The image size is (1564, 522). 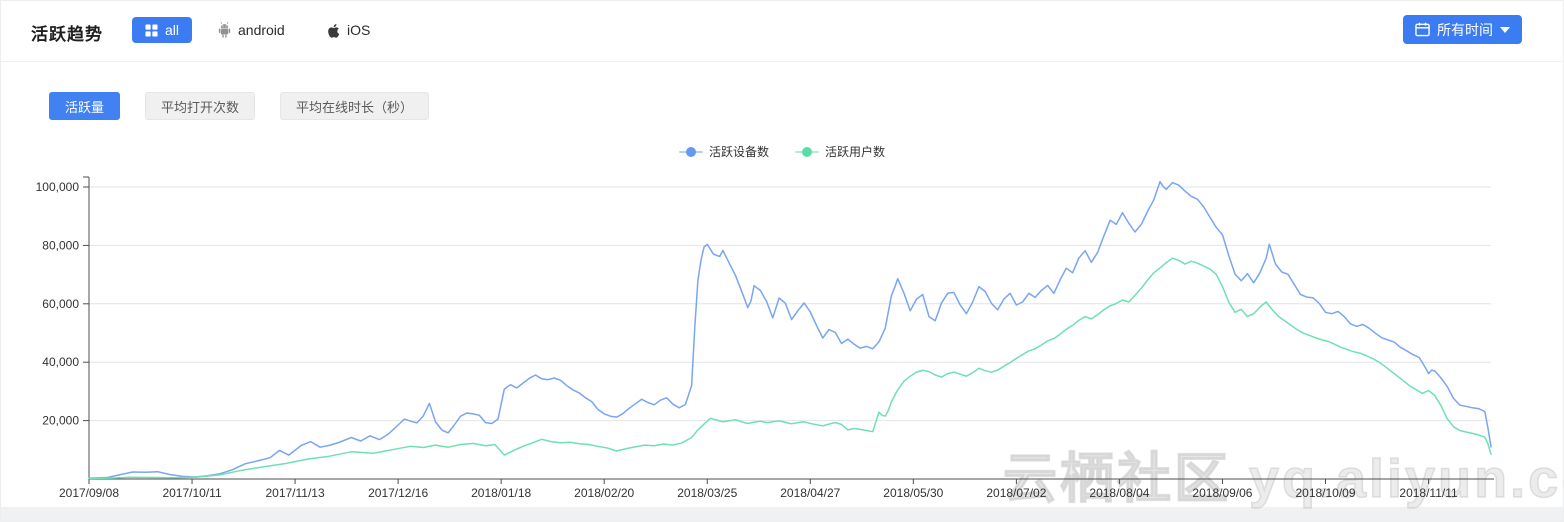 I want to click on page-title: 活跃趋势, so click(x=67, y=34).